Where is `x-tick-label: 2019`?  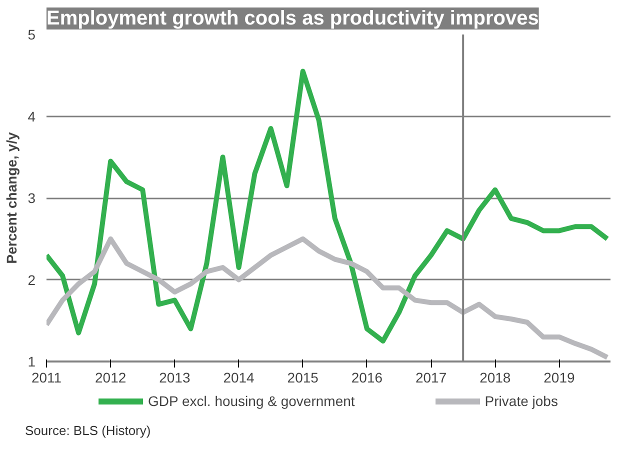 x-tick-label: 2019 is located at coordinates (560, 378).